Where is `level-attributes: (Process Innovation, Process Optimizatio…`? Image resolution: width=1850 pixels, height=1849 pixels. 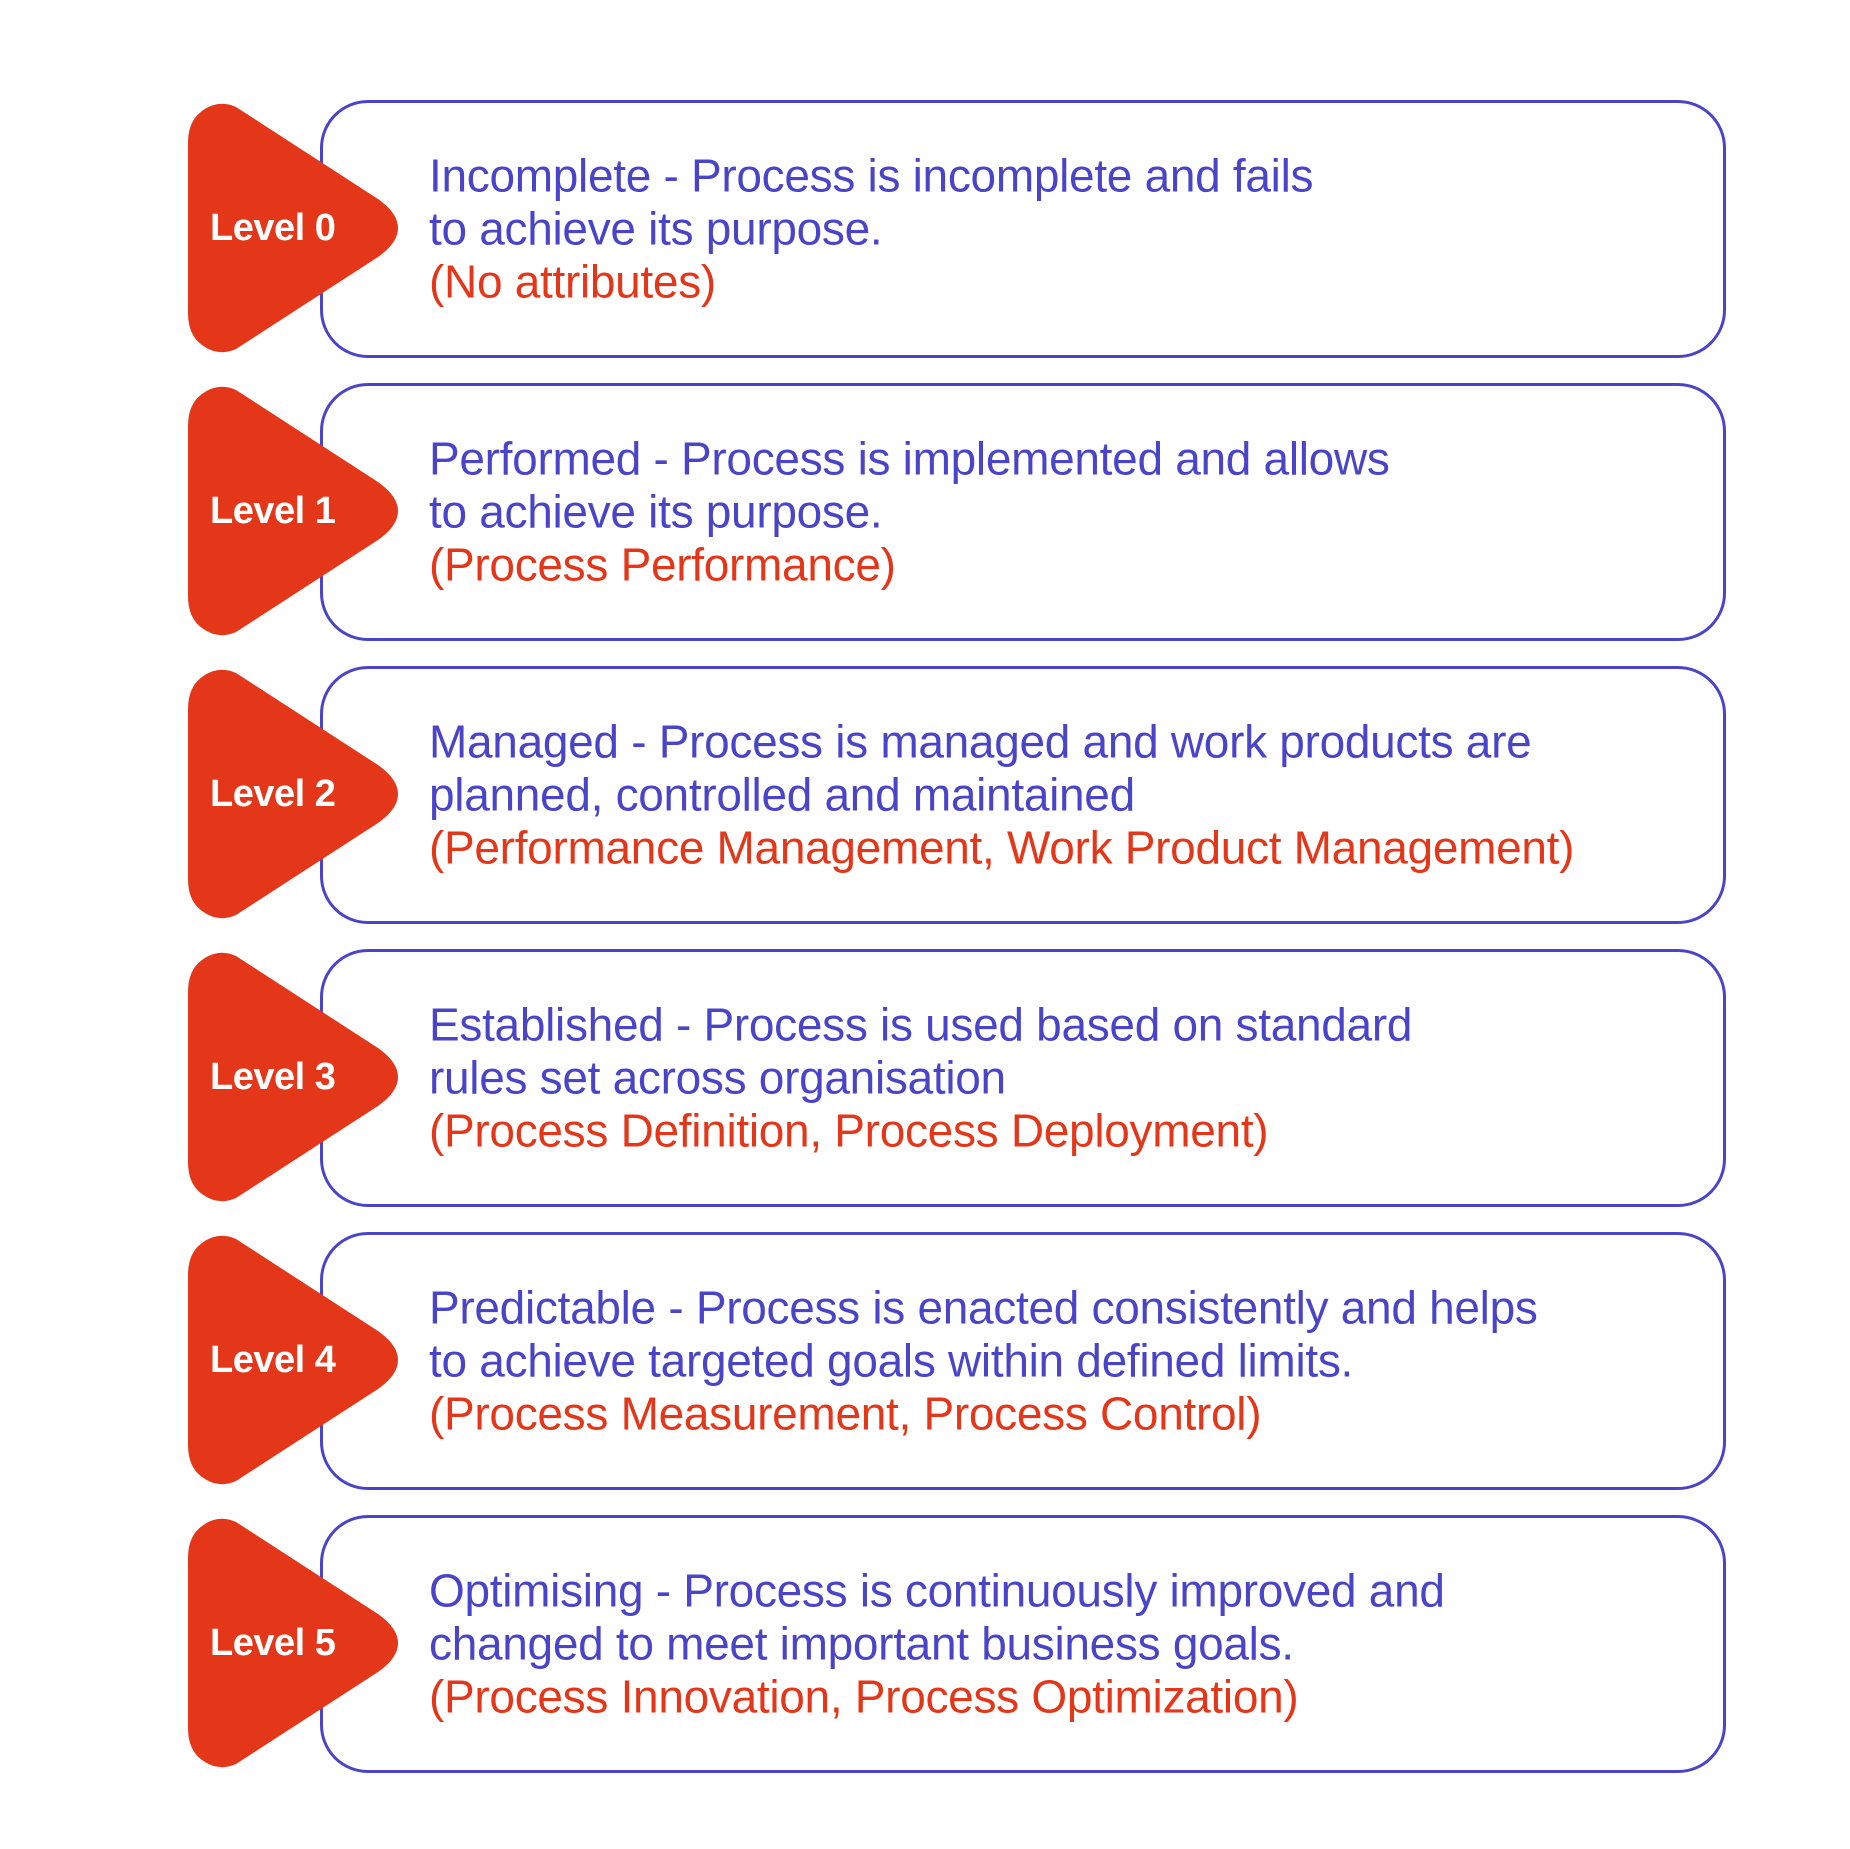
level-attributes: (Process Innovation, Process Optimizatio… is located at coordinates (864, 1696).